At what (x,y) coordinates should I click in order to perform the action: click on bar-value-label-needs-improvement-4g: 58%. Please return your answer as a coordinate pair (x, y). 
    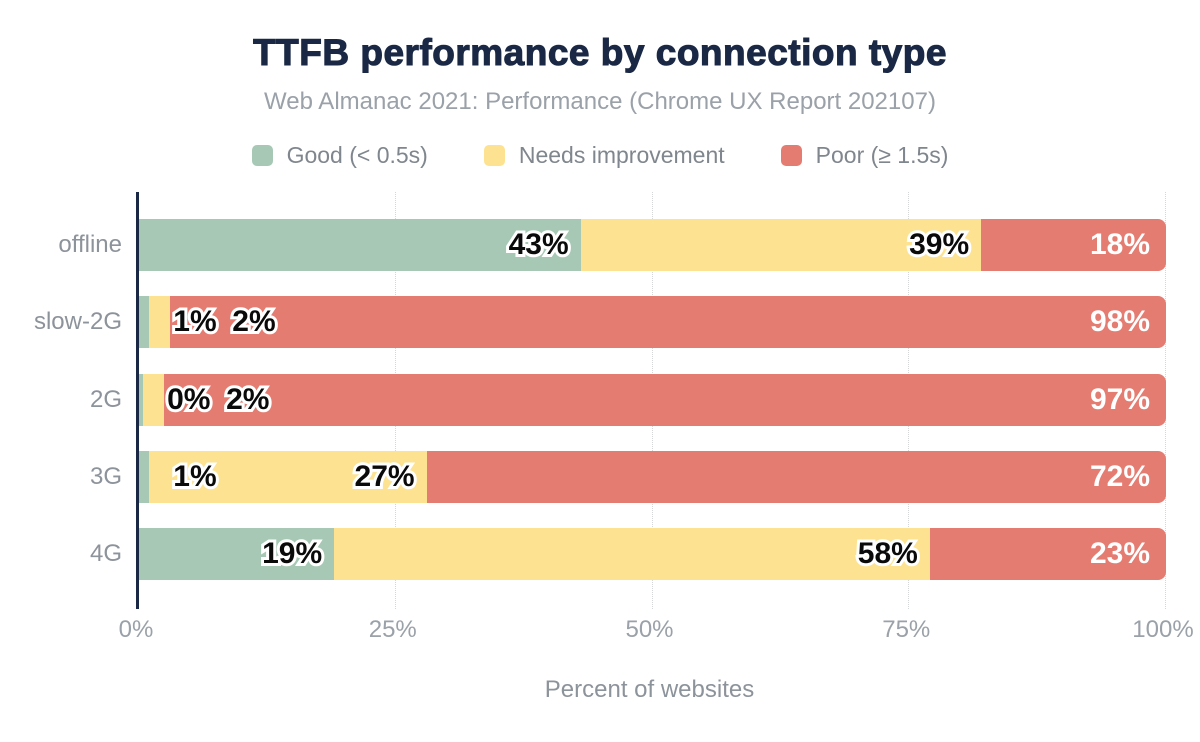
    Looking at the image, I should click on (888, 554).